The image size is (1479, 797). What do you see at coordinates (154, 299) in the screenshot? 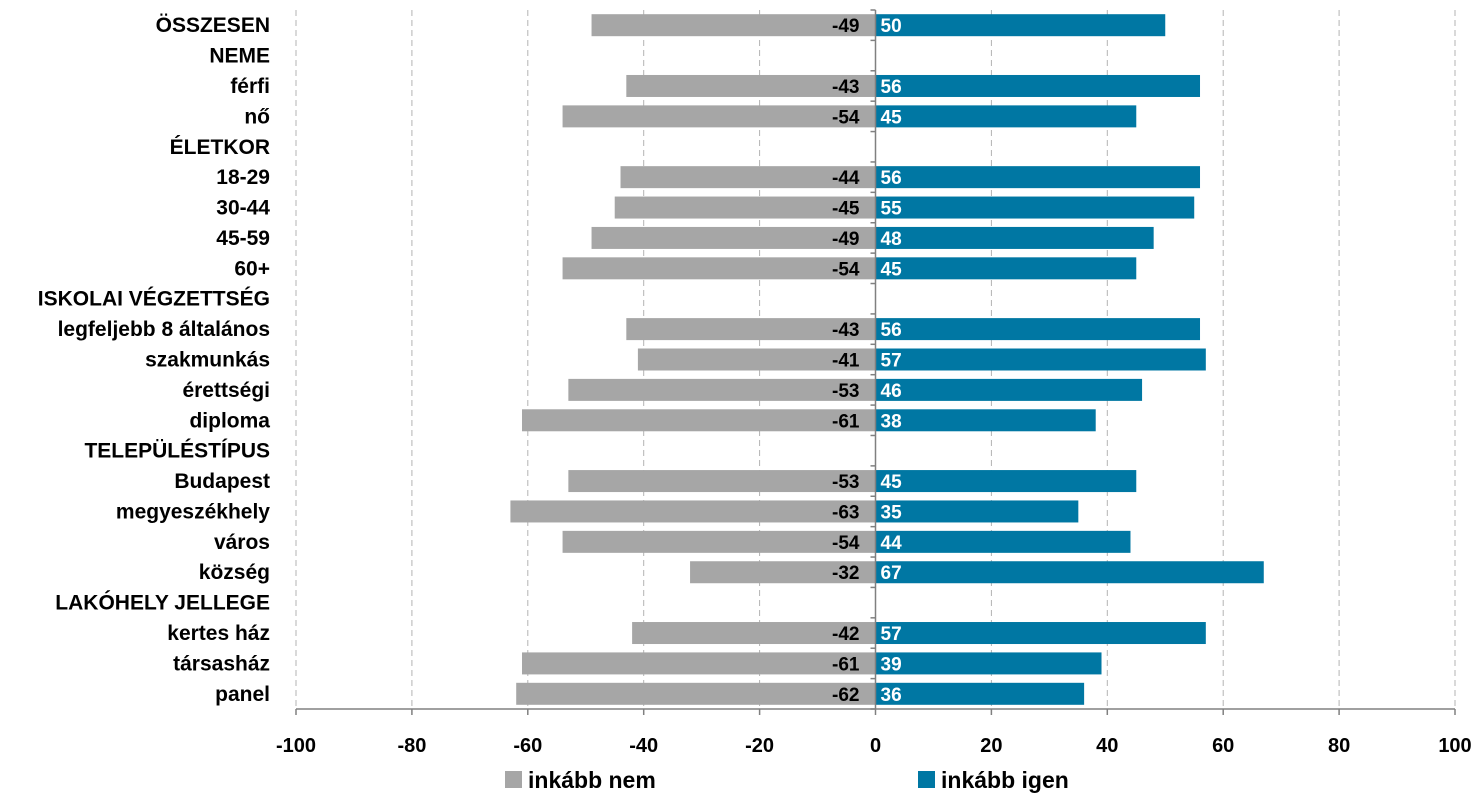
I see `category-label: ISKOLAI VÉGZETTSÉG` at bounding box center [154, 299].